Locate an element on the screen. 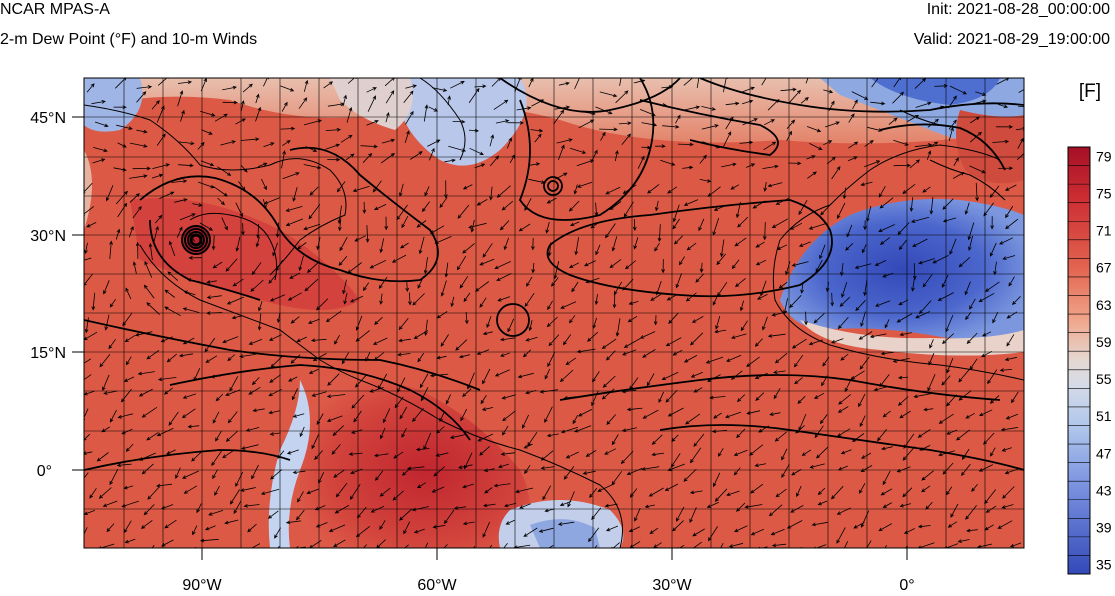 This screenshot has height=596, width=1115. valid-time: Valid: 2021-08-29_19:00:00 is located at coordinates (1011, 39).